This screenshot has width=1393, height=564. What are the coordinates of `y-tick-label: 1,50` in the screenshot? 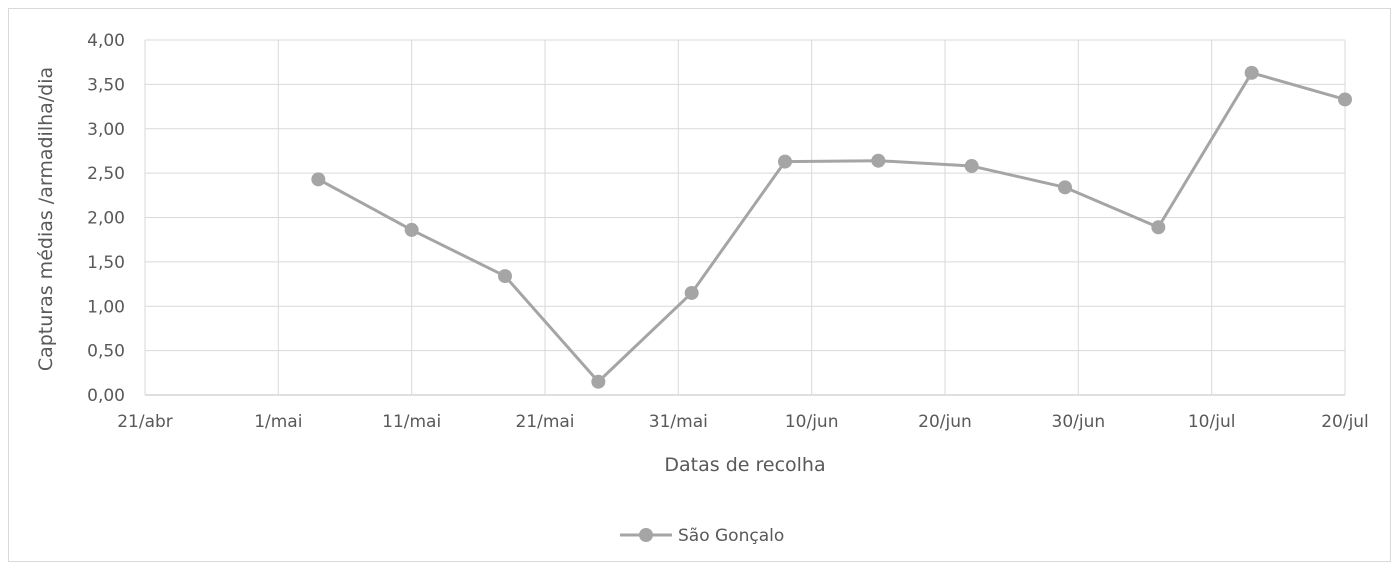 It's located at (106, 263).